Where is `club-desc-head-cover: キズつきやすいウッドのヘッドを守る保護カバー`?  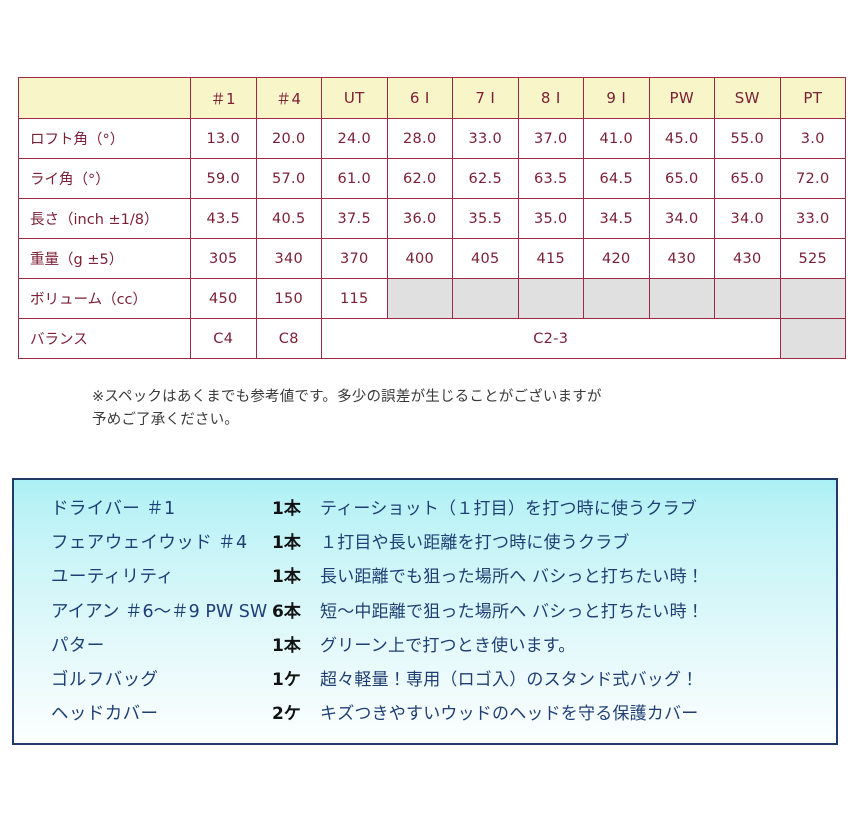 club-desc-head-cover: キズつきやすいウッドのヘッドを守る保護カバー is located at coordinates (509, 714).